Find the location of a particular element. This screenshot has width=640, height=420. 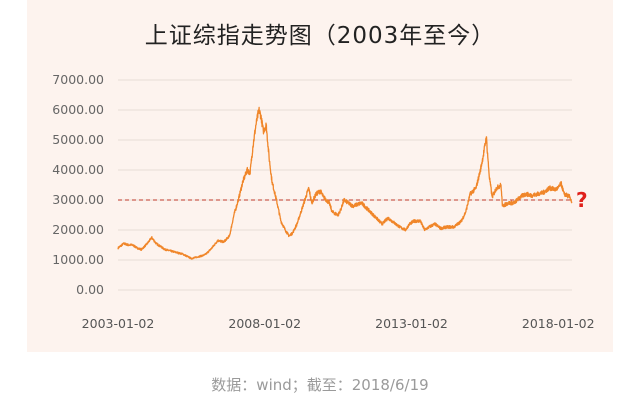

y-tick-label-0: 0.00 is located at coordinates (90, 289).